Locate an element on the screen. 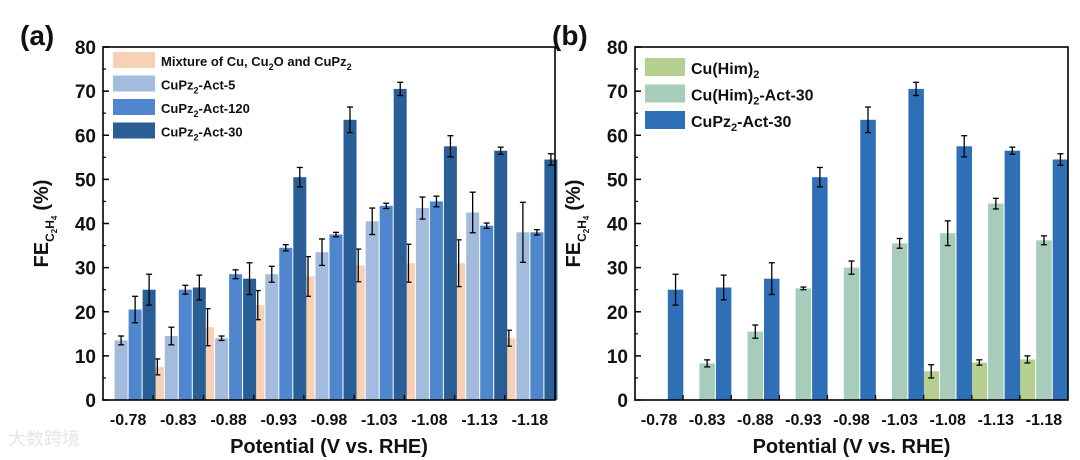 The image size is (1080, 460). legend-text: -Act-5 is located at coordinates (217, 85).